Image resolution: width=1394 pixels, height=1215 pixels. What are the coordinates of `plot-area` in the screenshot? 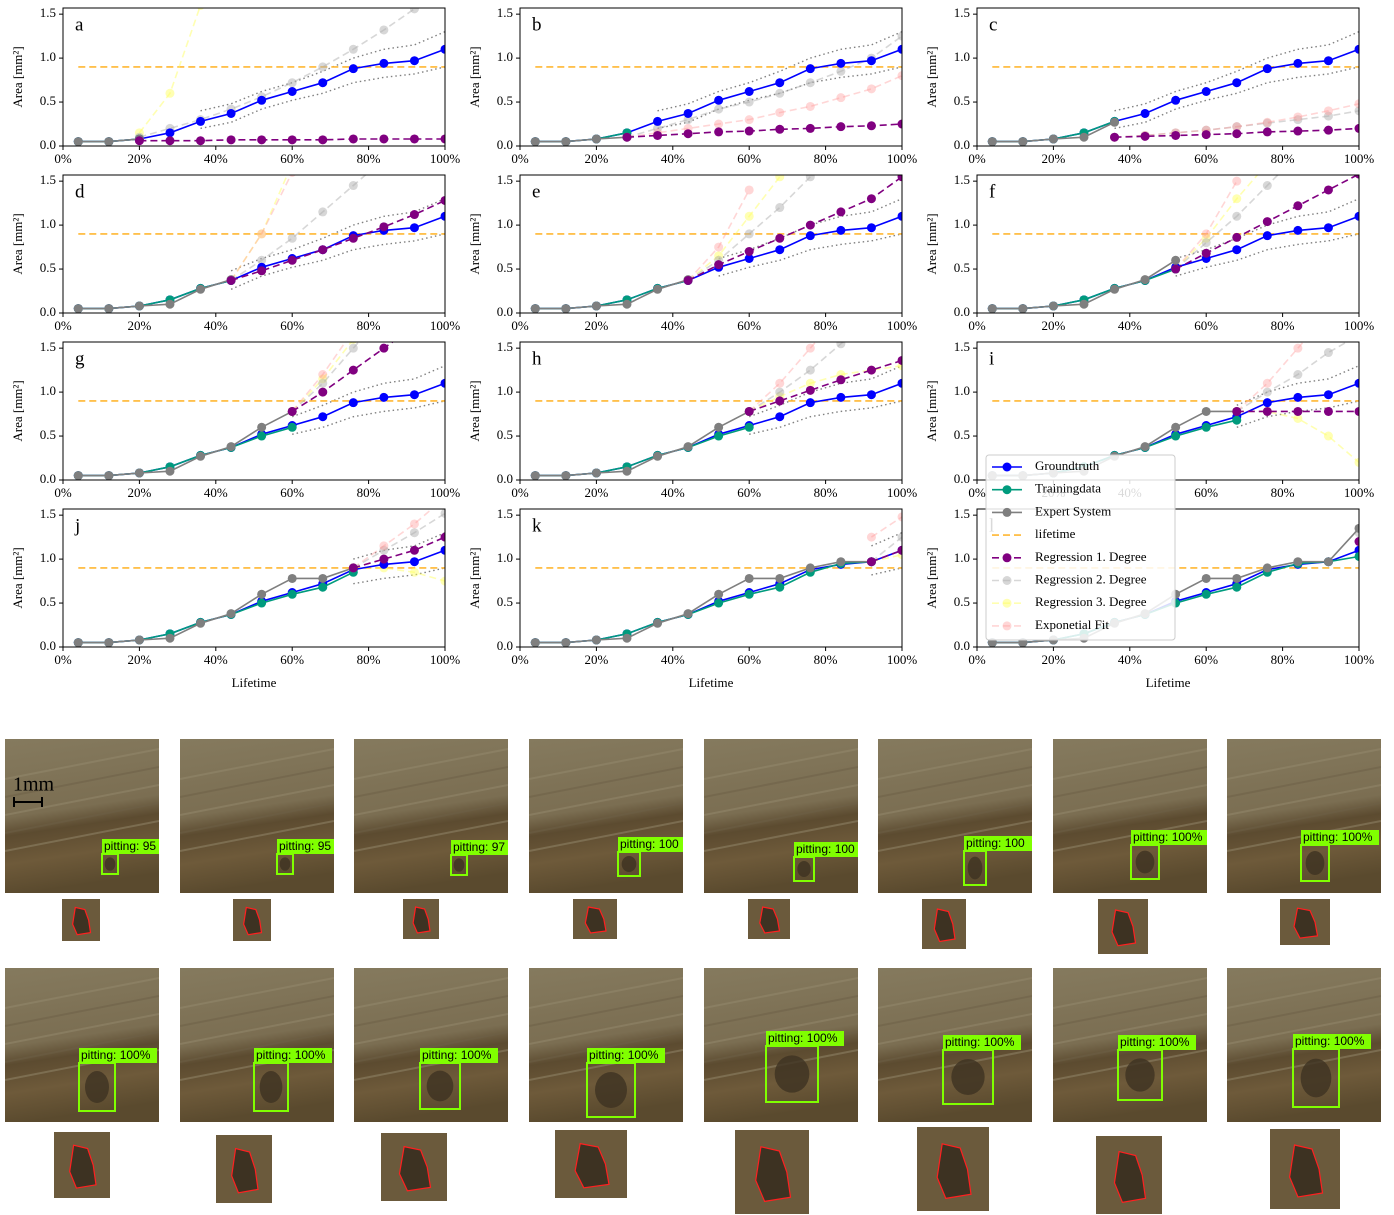 It's located at (254, 411).